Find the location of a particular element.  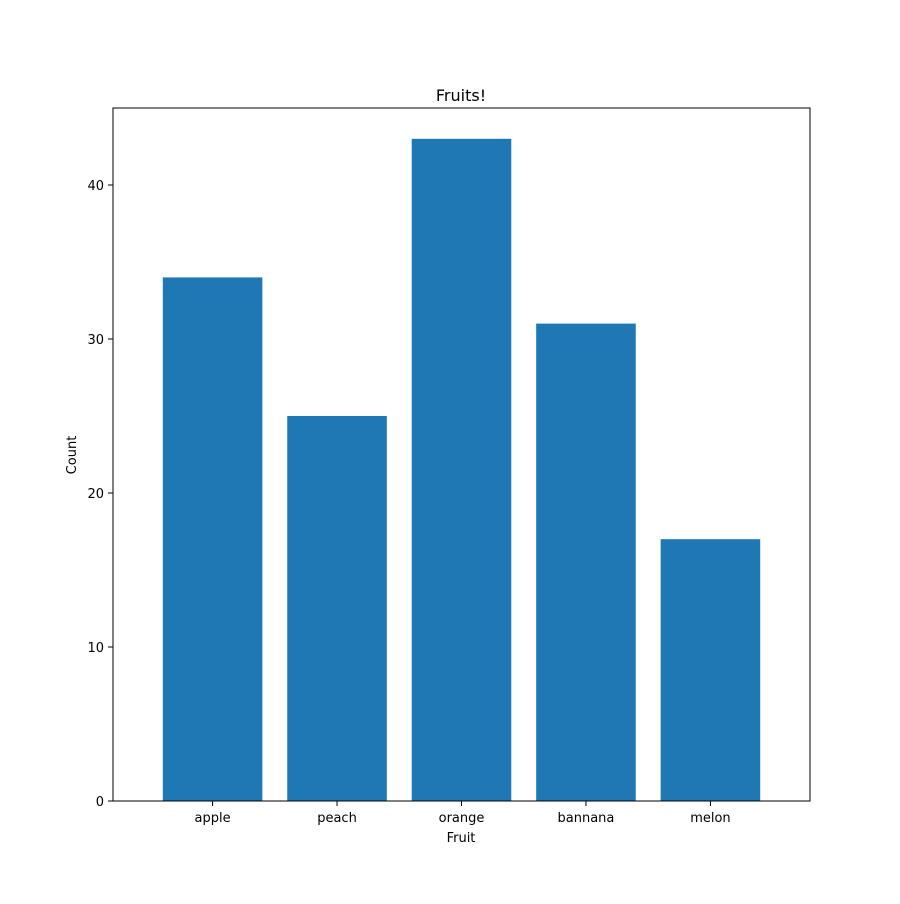

bar-apple is located at coordinates (212, 539).